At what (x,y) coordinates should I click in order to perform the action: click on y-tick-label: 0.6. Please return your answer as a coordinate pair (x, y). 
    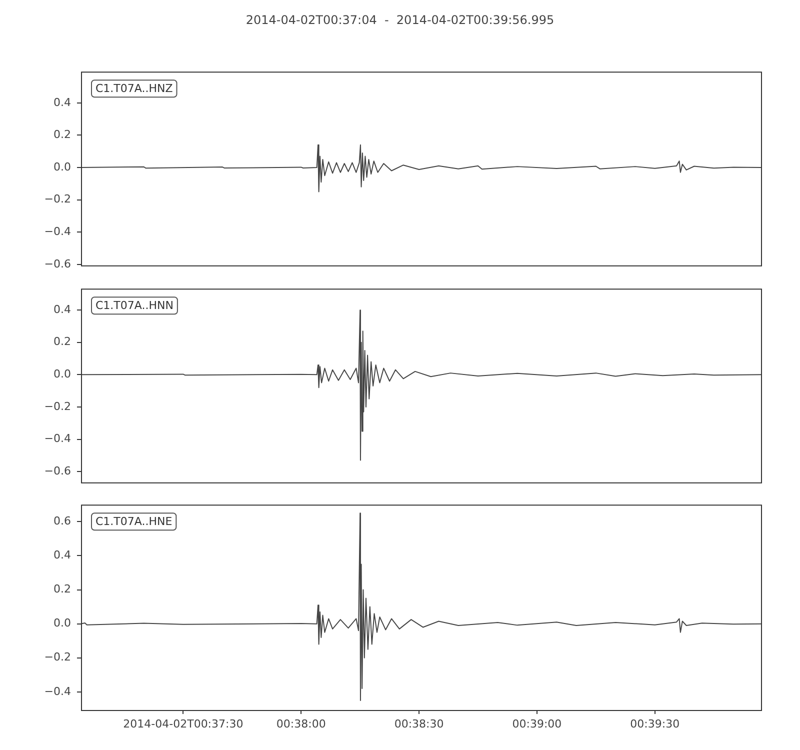
    Looking at the image, I should click on (62, 521).